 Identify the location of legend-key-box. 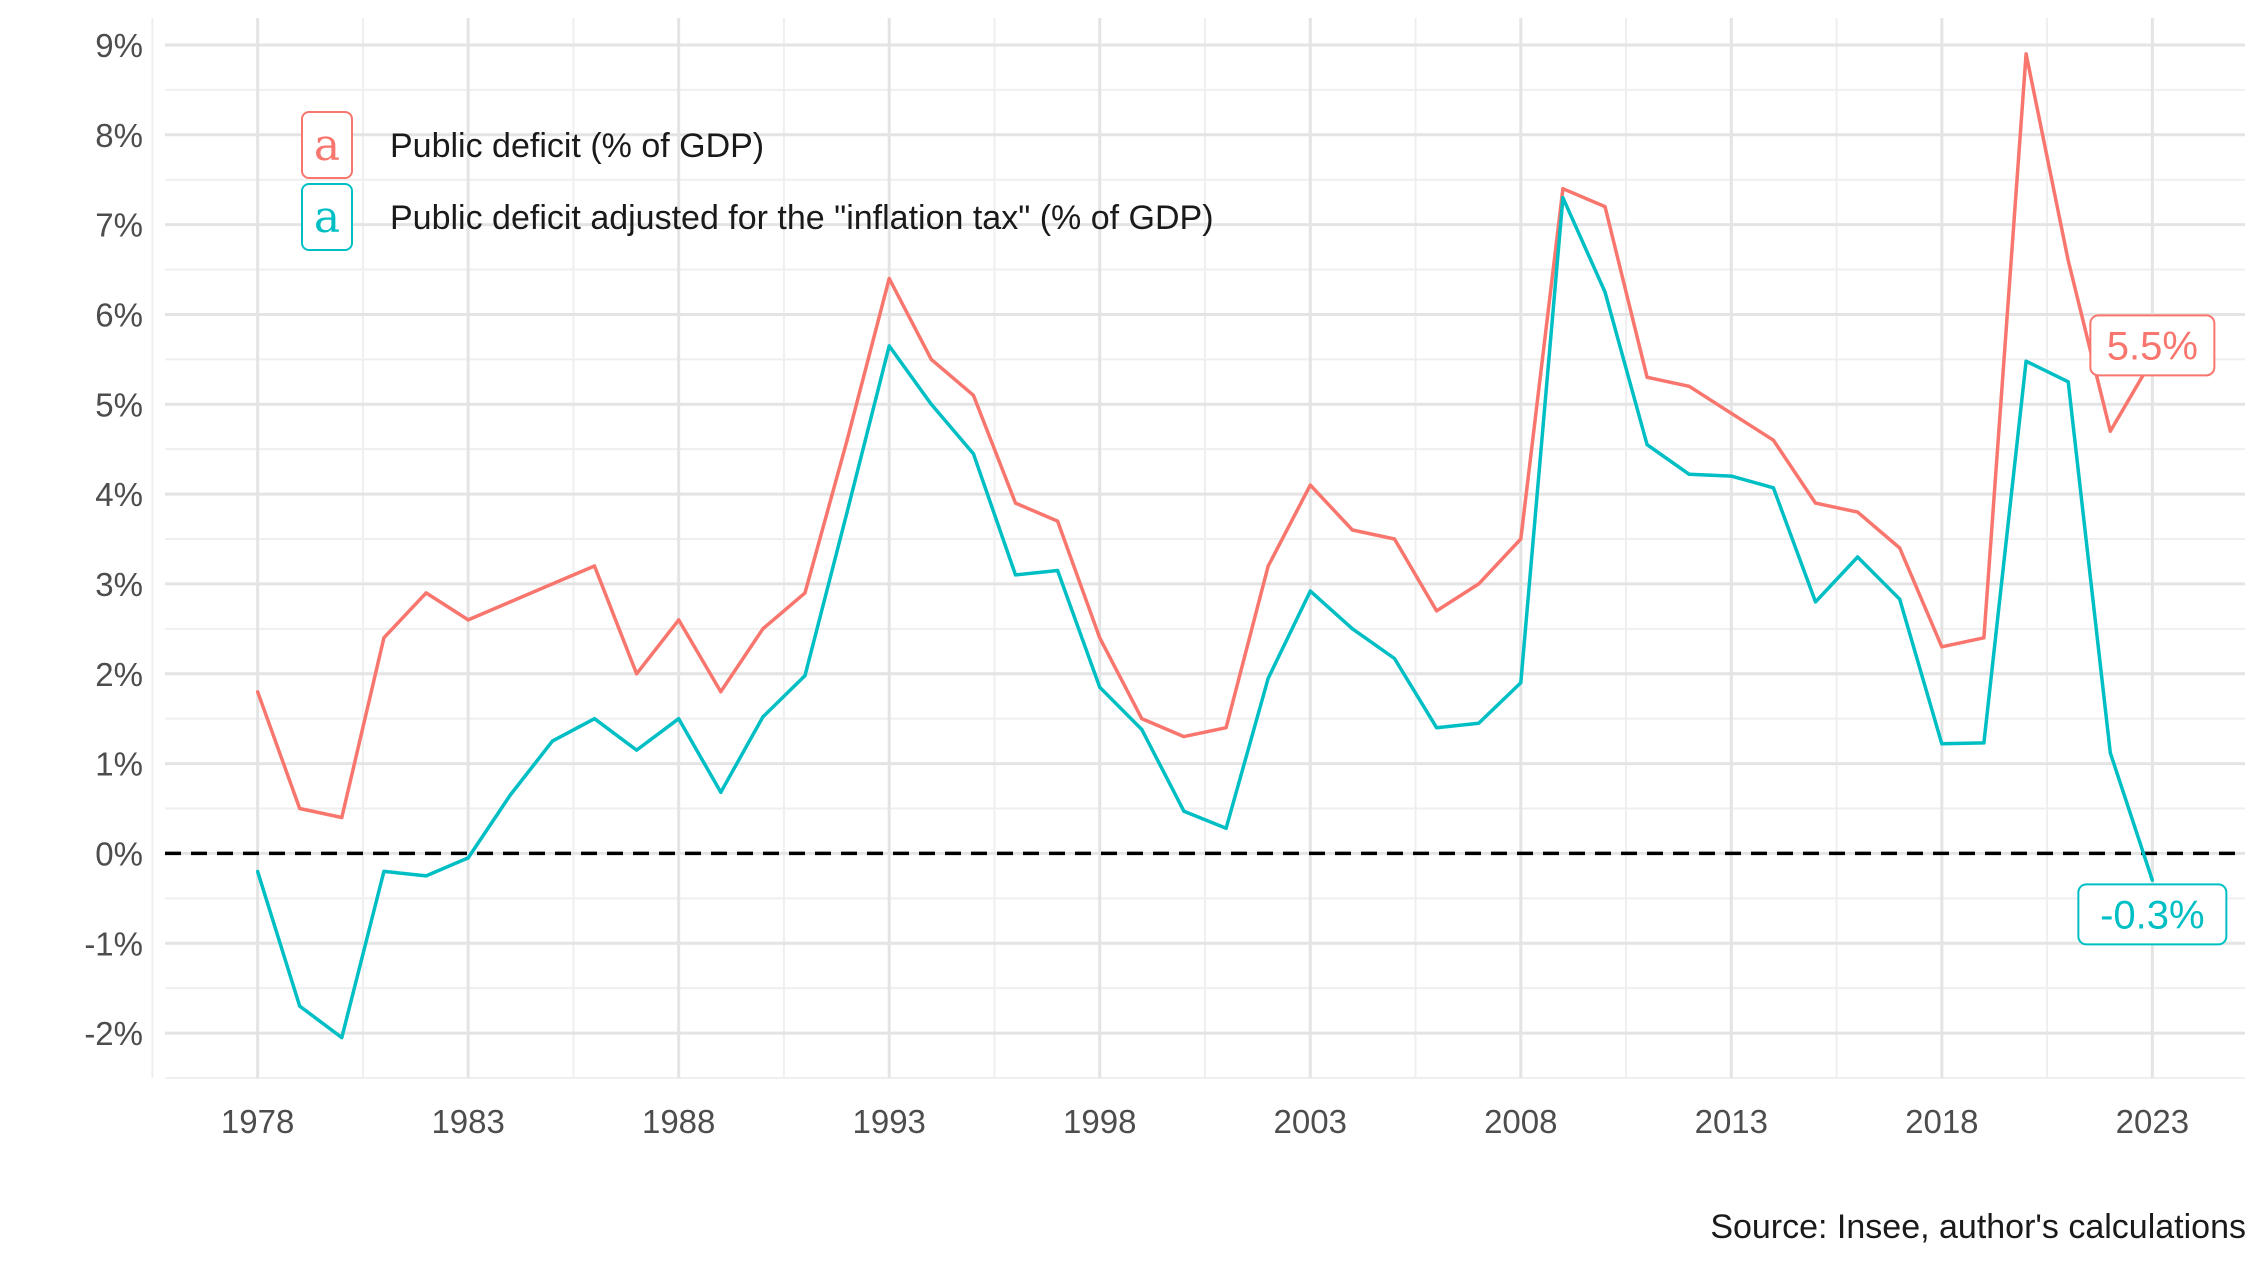
(327, 145).